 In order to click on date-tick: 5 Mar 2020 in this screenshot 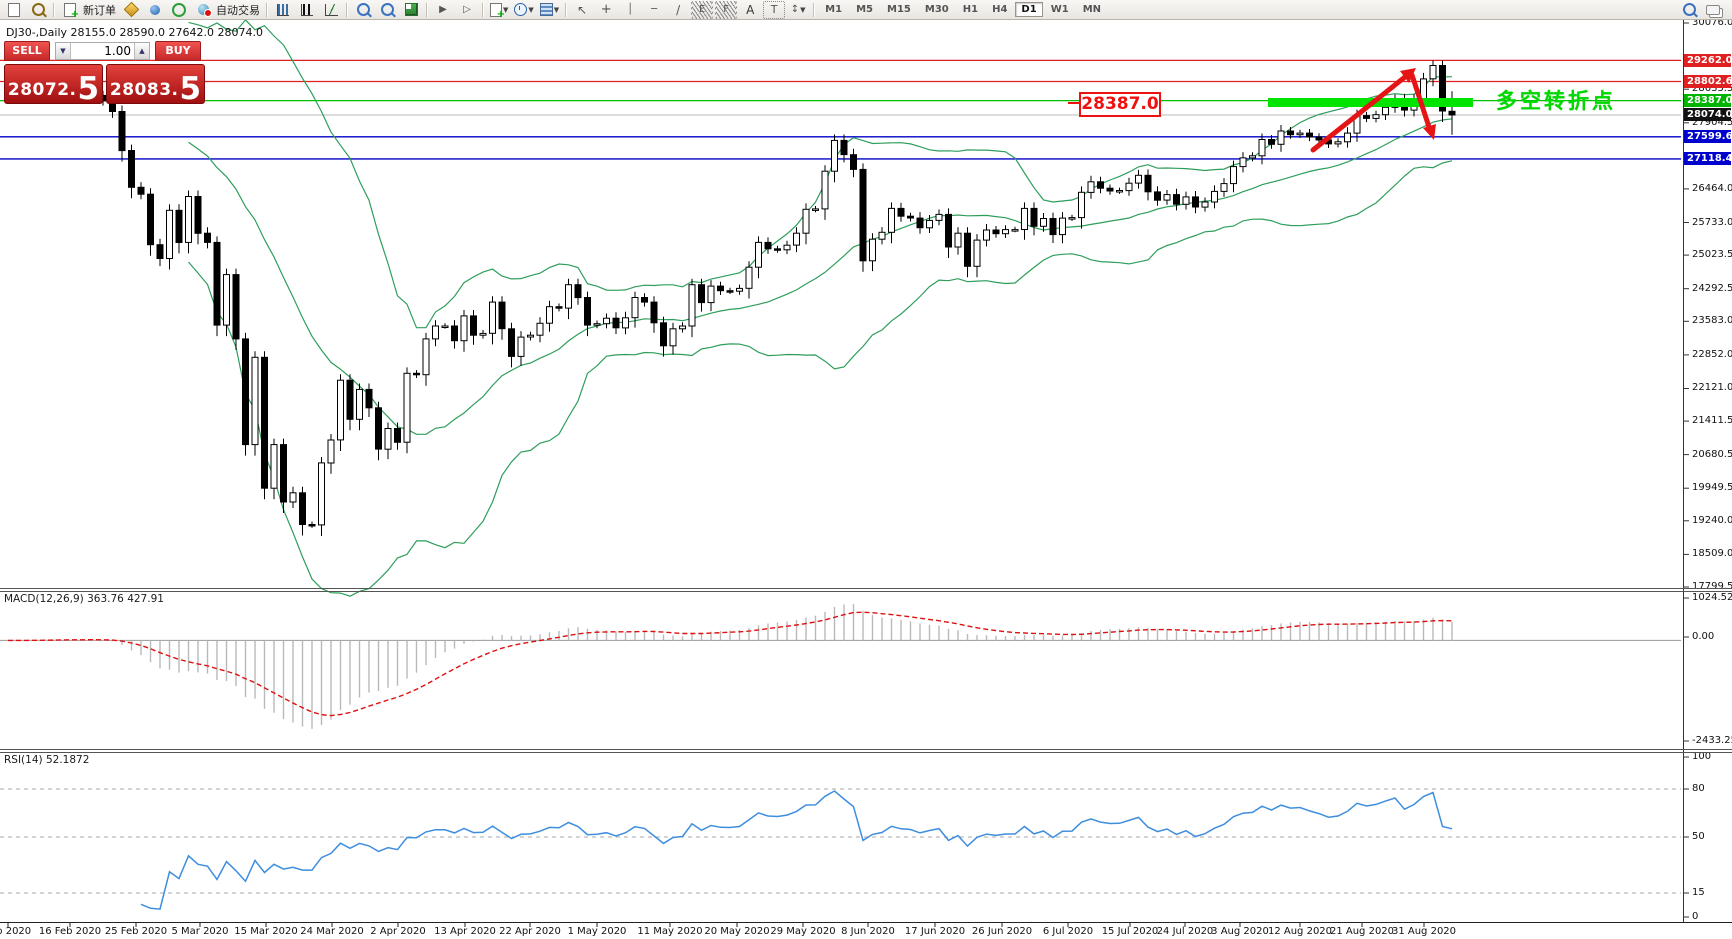, I will do `click(200, 931)`.